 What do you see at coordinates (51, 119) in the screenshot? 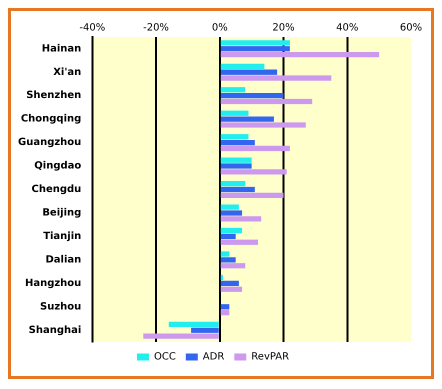
I see `y-tick-label: Chongqing` at bounding box center [51, 119].